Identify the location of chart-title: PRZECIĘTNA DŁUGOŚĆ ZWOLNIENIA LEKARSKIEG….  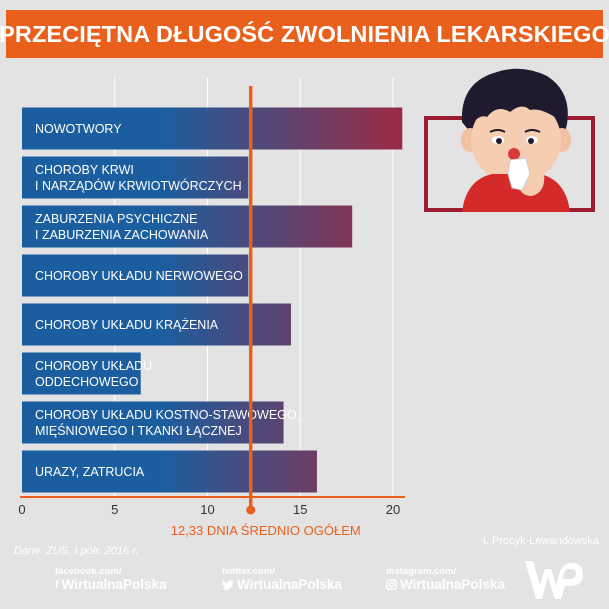
(304, 33).